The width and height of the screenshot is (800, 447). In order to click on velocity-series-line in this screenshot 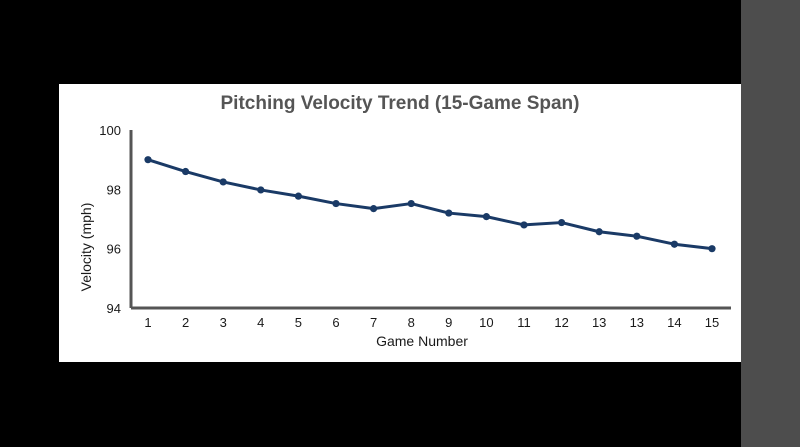, I will do `click(430, 204)`.